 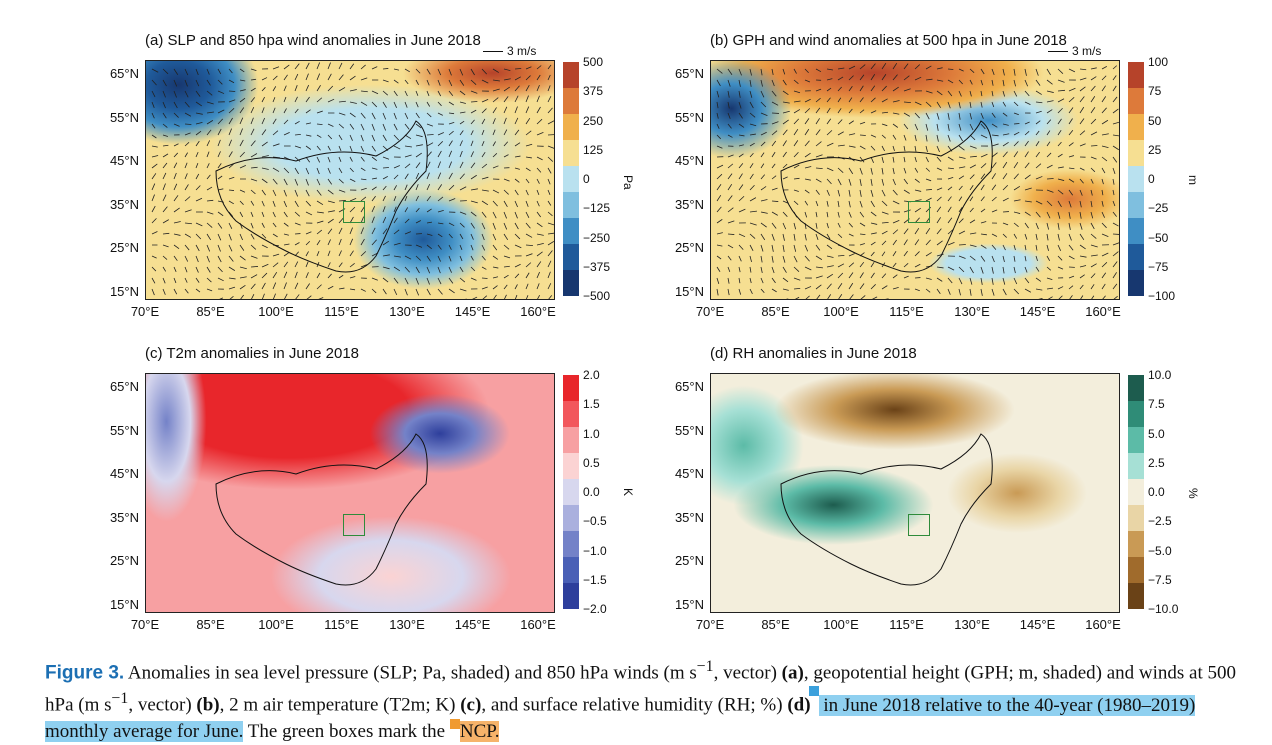 I want to click on colorbar-unit: m, so click(x=1193, y=180).